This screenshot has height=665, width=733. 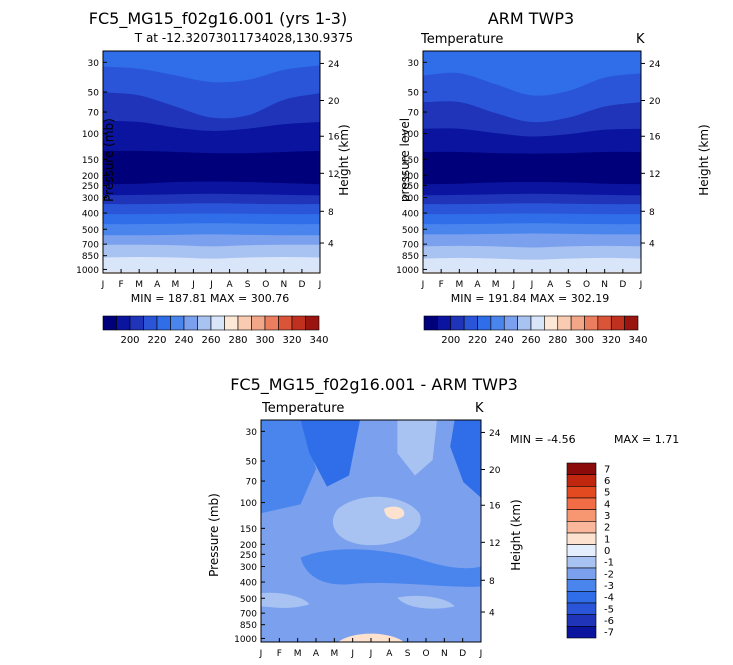 I want to click on colorbar-label: -2, so click(x=609, y=574).